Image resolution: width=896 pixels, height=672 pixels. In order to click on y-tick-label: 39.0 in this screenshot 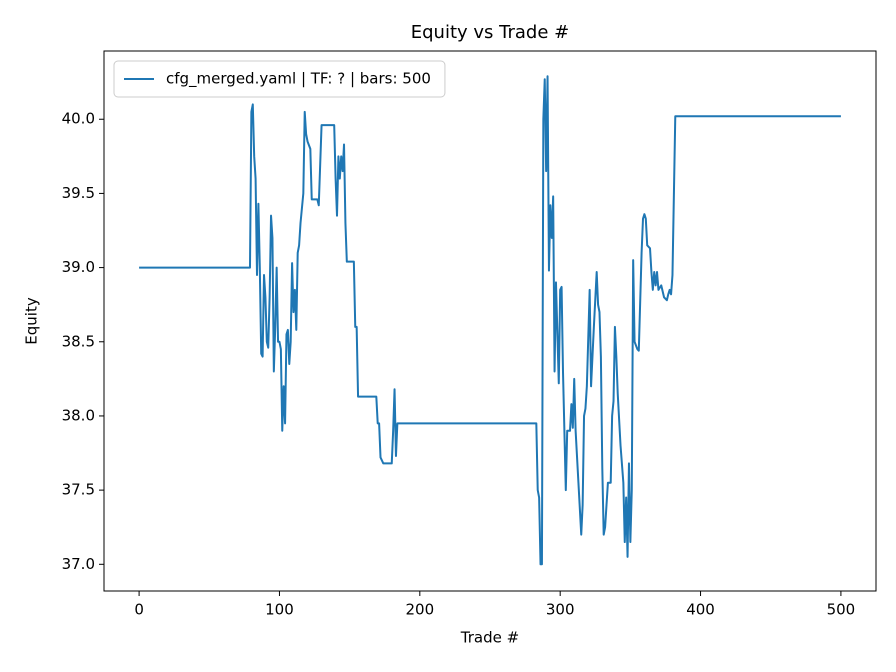, I will do `click(78, 267)`.